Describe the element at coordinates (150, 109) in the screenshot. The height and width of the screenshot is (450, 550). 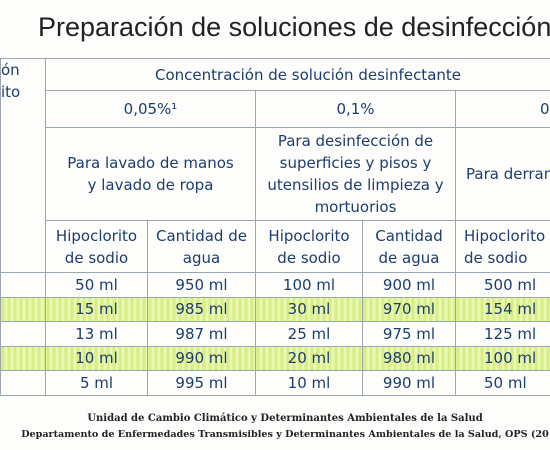
I see `concentration: 0,05%¹` at that location.